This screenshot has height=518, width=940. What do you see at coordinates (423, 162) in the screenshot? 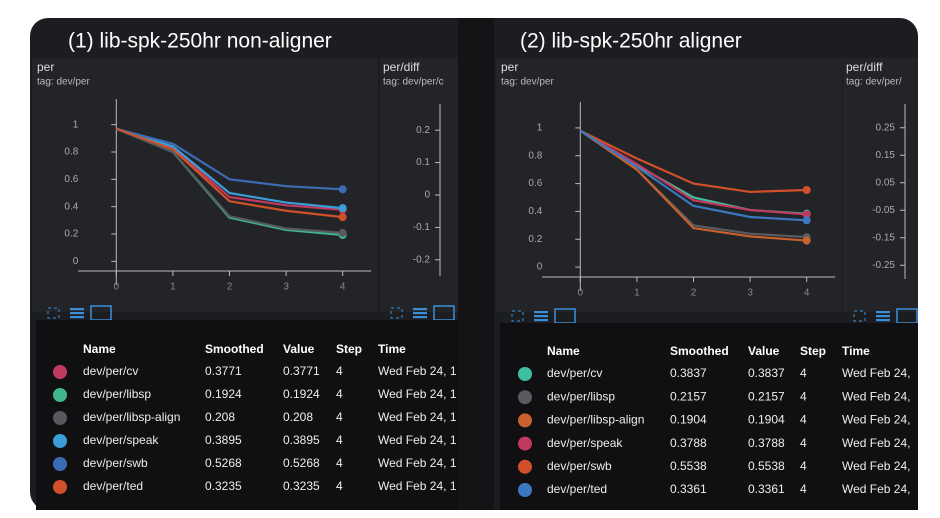
I see `side-tick-label: 0.1` at bounding box center [423, 162].